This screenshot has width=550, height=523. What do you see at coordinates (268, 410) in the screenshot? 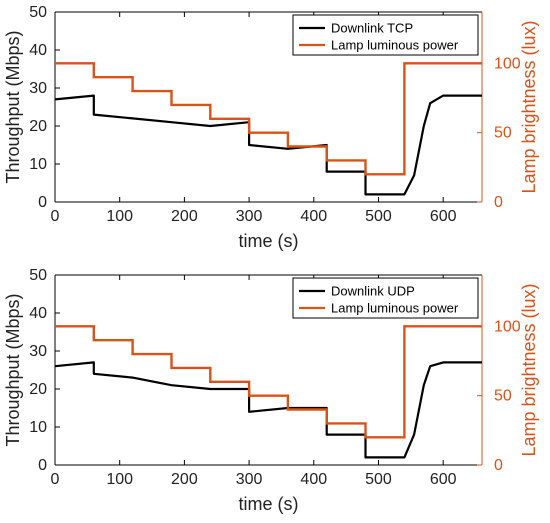
I see `throughput-series` at bounding box center [268, 410].